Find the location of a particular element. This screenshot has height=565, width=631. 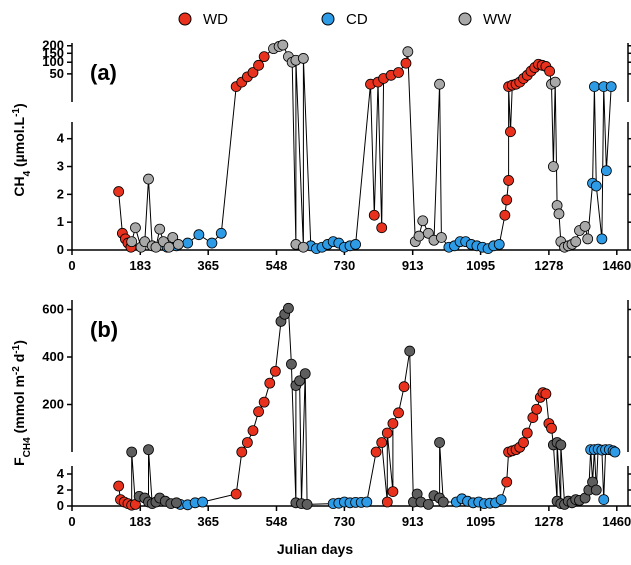

panel-label: (b) is located at coordinates (104, 329).